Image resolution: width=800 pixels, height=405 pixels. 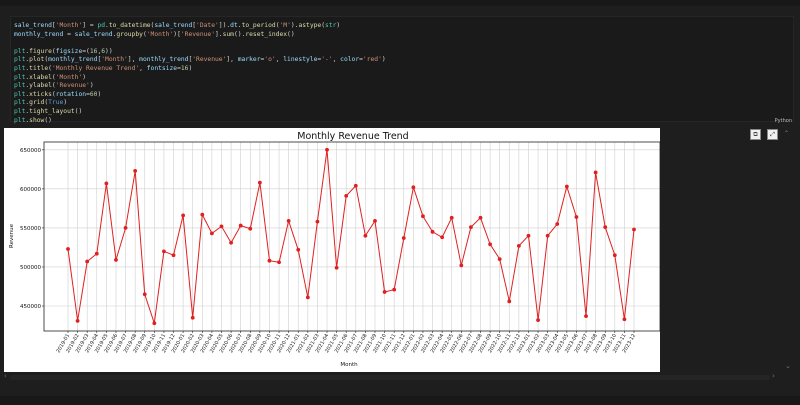 I want to click on y-tick-label: 550000, so click(x=30, y=229).